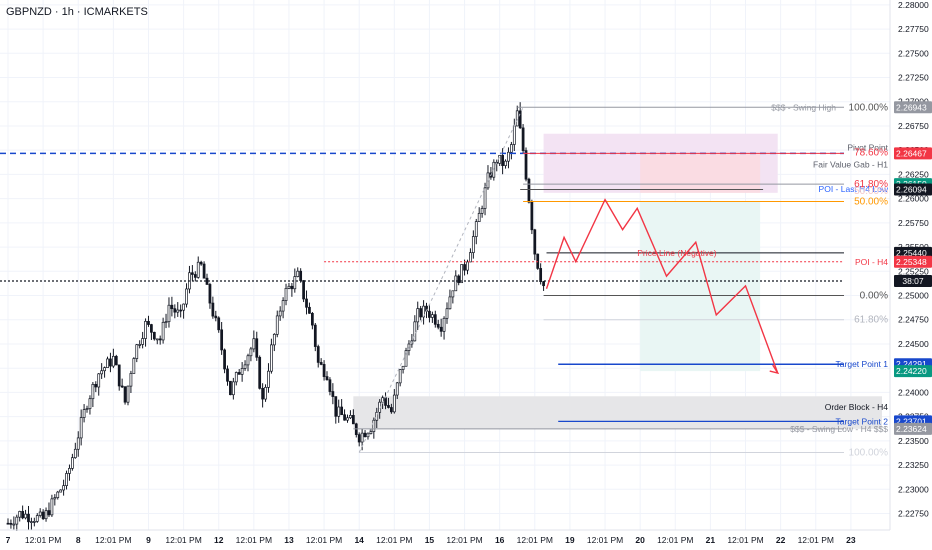 The image size is (932, 550). Describe the element at coordinates (911, 253) in the screenshot. I see `scale-tag-label: 2.25440` at that location.